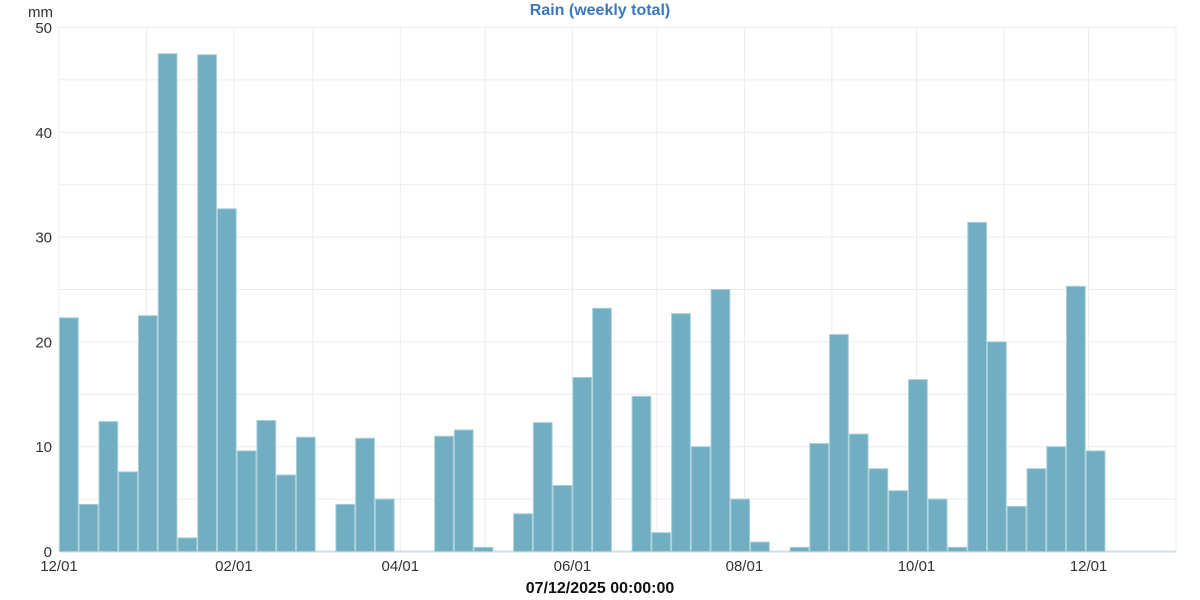  Describe the element at coordinates (234, 566) in the screenshot. I see `x-tick-label-1: 02/01` at that location.